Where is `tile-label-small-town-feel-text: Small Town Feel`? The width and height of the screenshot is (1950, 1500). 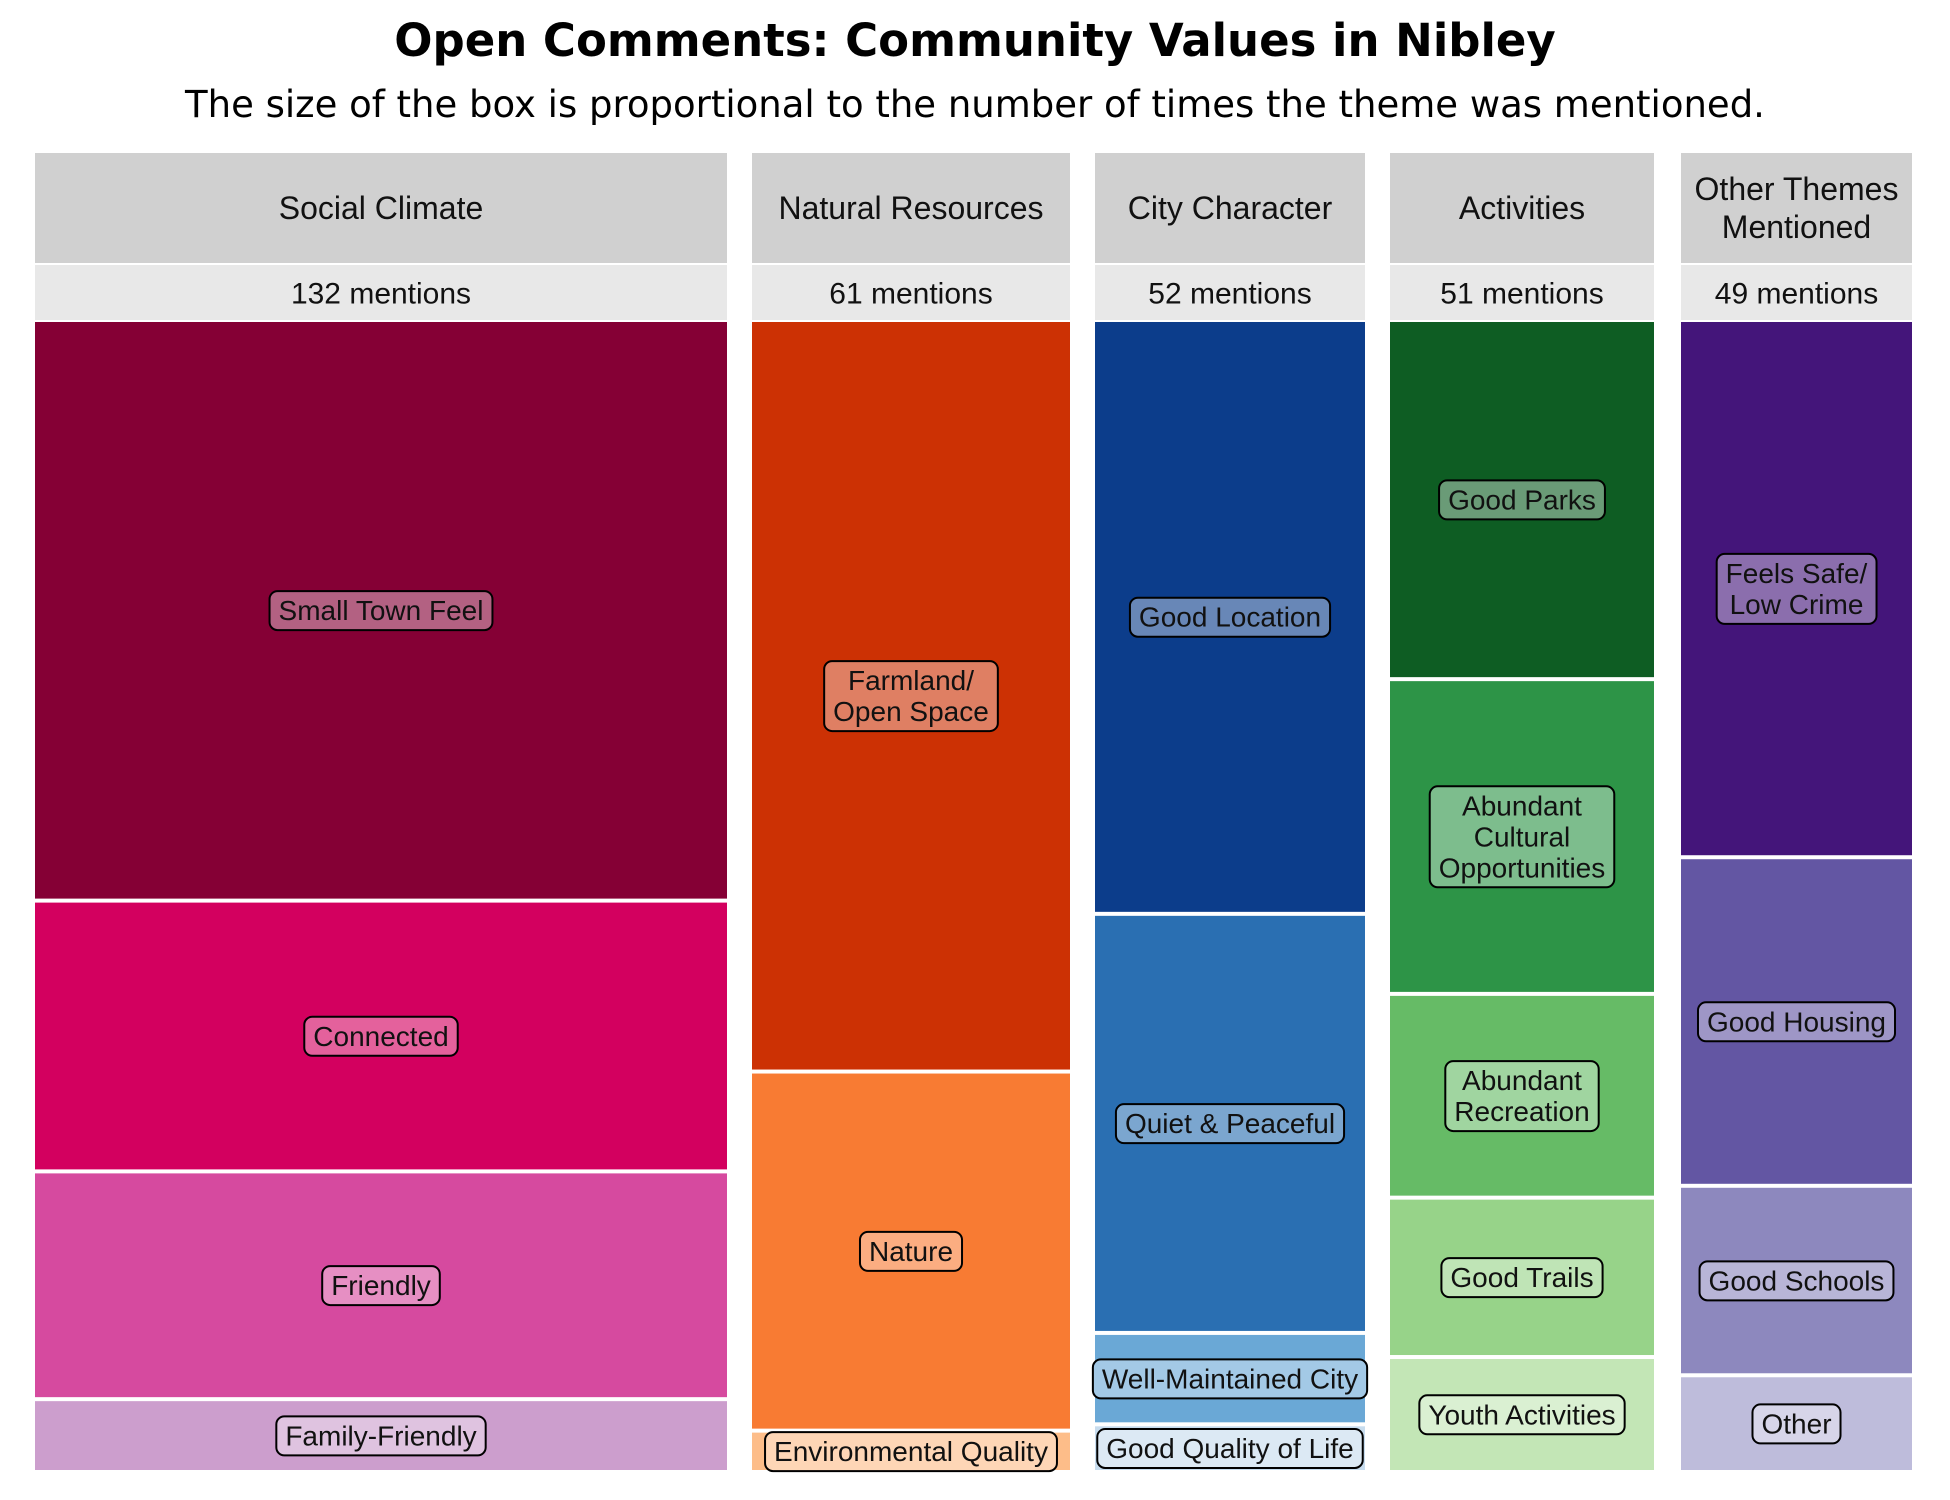
tile-label-small-town-feel-text: Small Town Feel is located at coordinates (381, 610).